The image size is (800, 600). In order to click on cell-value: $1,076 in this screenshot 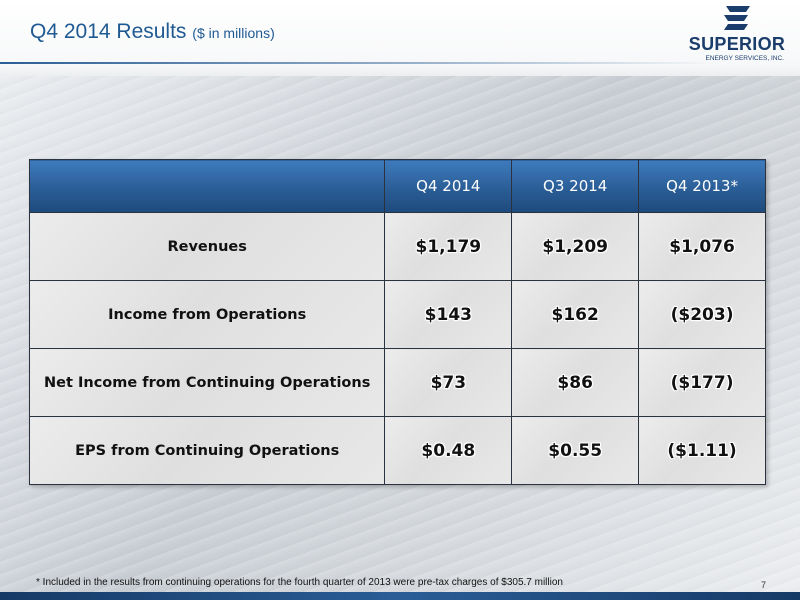, I will do `click(702, 246)`.